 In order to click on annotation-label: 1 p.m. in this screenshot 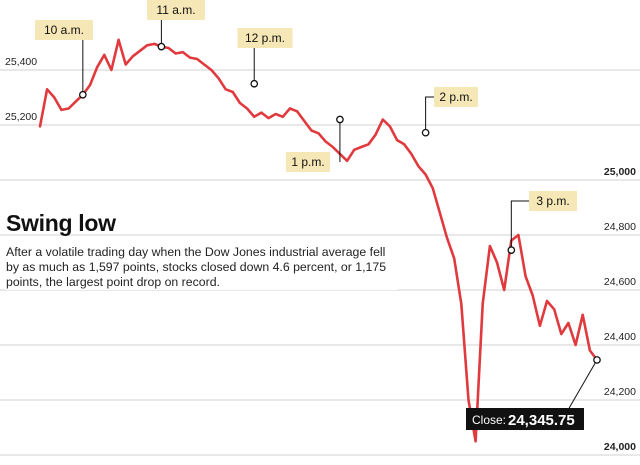, I will do `click(307, 162)`.